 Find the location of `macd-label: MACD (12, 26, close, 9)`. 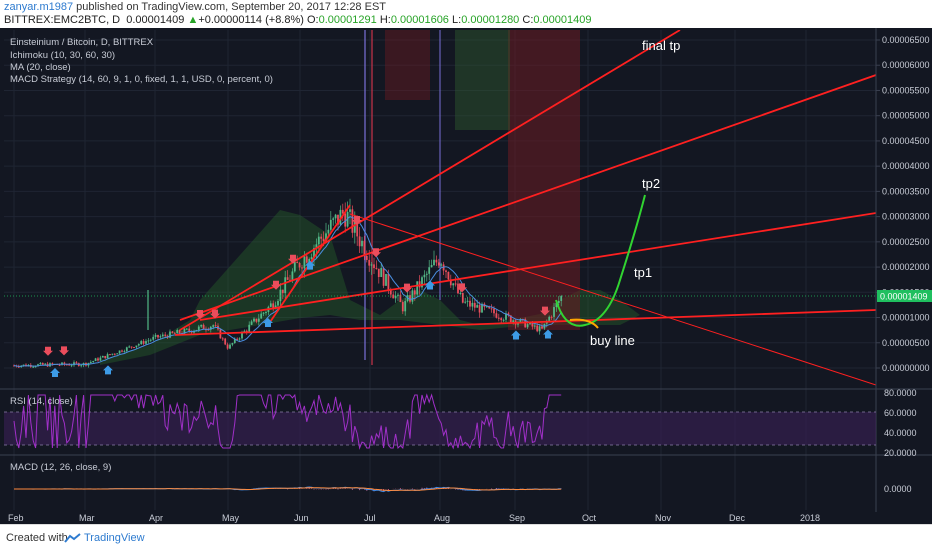

macd-label: MACD (12, 26, close, 9) is located at coordinates (60, 467).